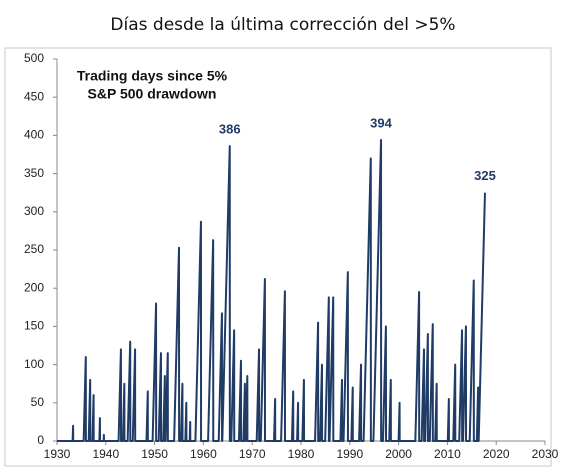  I want to click on x-tick-label: 1940, so click(105, 454).